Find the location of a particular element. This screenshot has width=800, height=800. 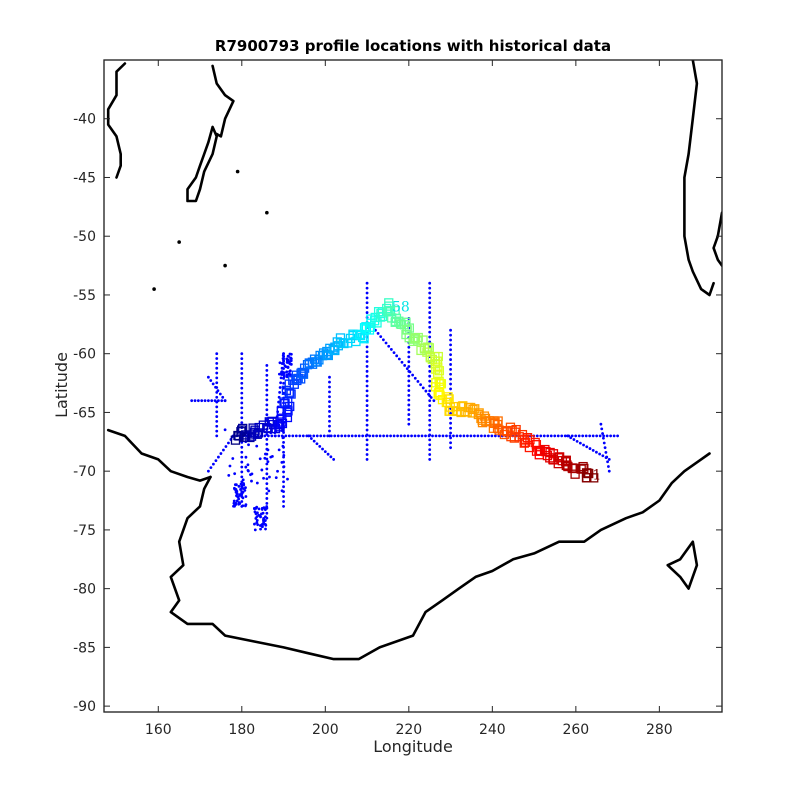

y-tick-label: -75 is located at coordinates (84, 531).